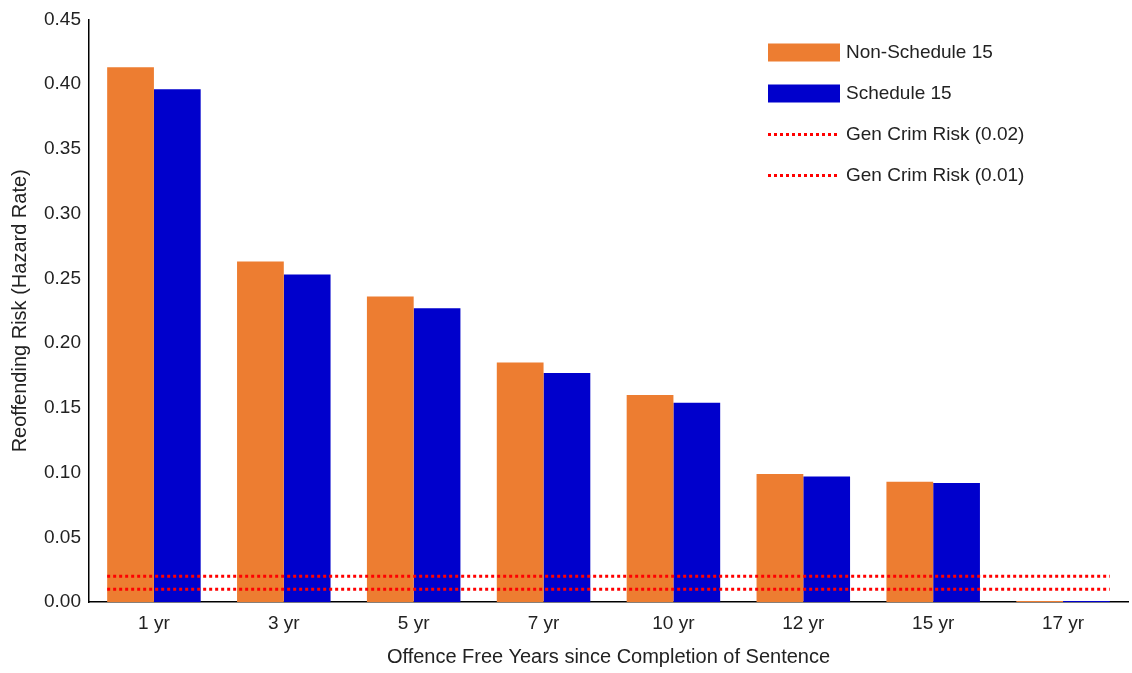 This screenshot has width=1132, height=673. I want to click on y-tick-label: 0.25, so click(62, 277).